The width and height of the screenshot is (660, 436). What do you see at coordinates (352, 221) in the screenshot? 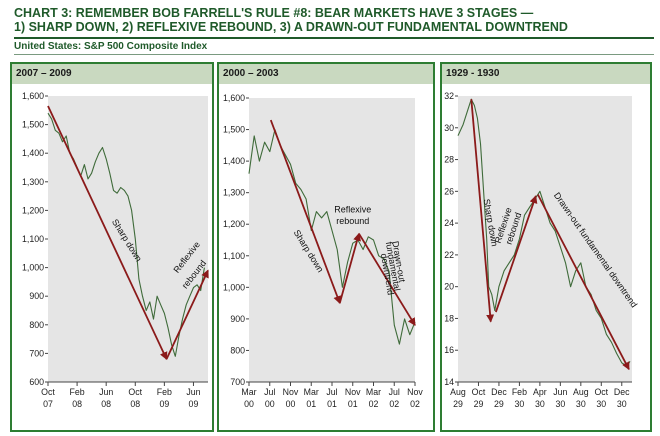
I see `stage-annotation: rebound` at bounding box center [352, 221].